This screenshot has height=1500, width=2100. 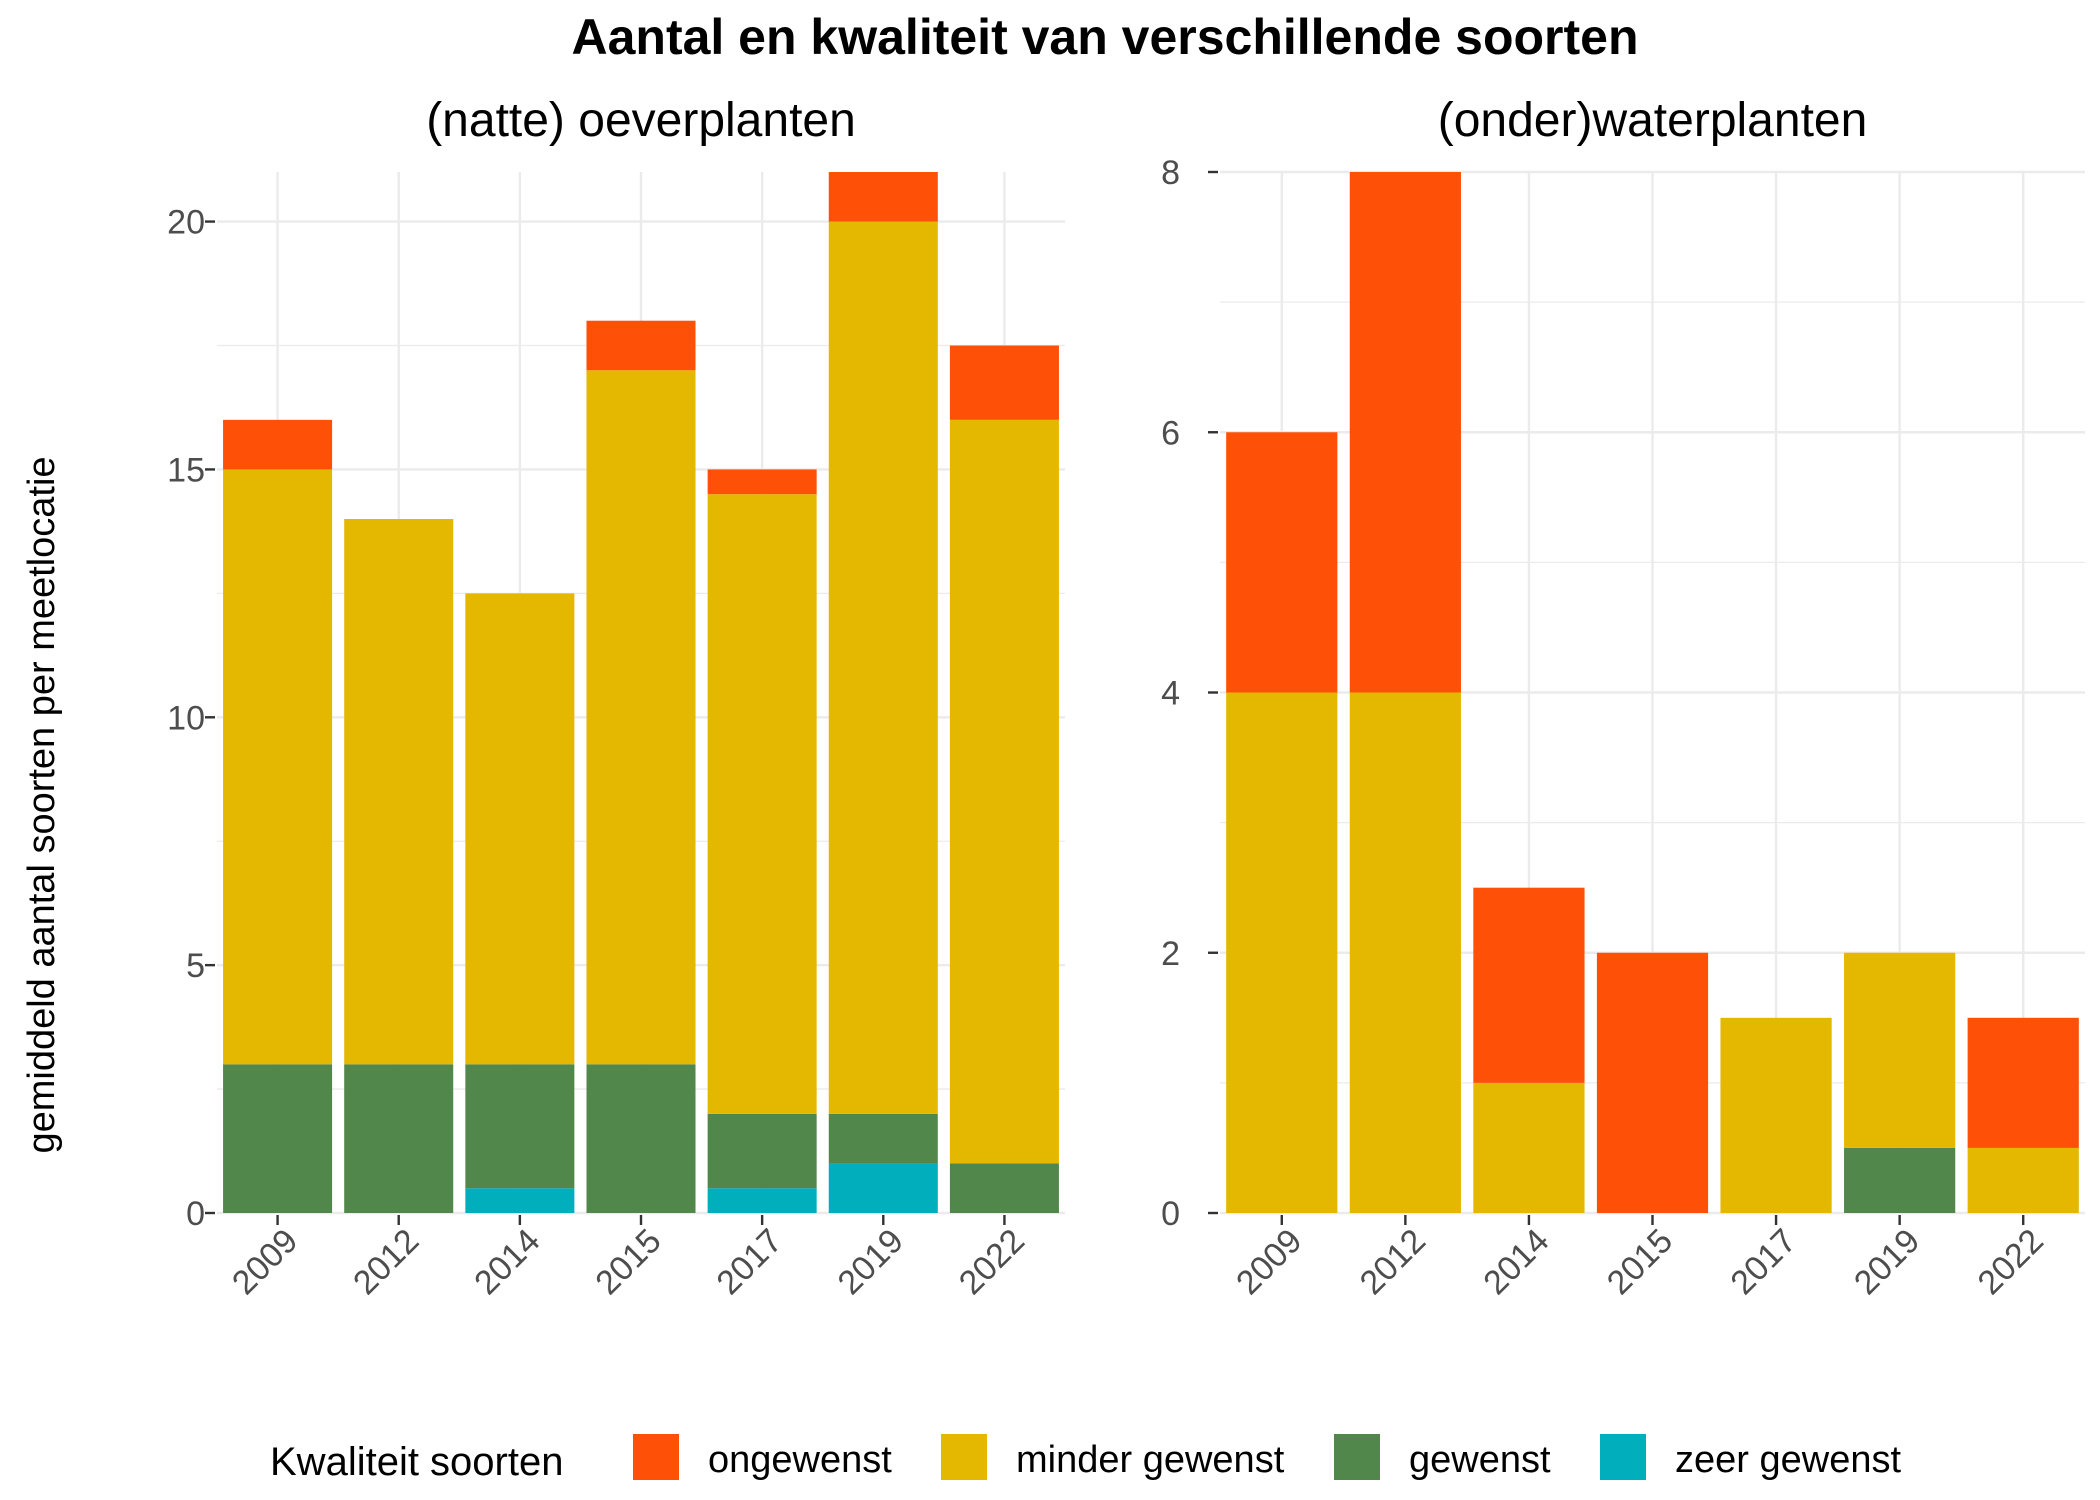 What do you see at coordinates (800, 1460) in the screenshot?
I see `legend-label: ongewenst` at bounding box center [800, 1460].